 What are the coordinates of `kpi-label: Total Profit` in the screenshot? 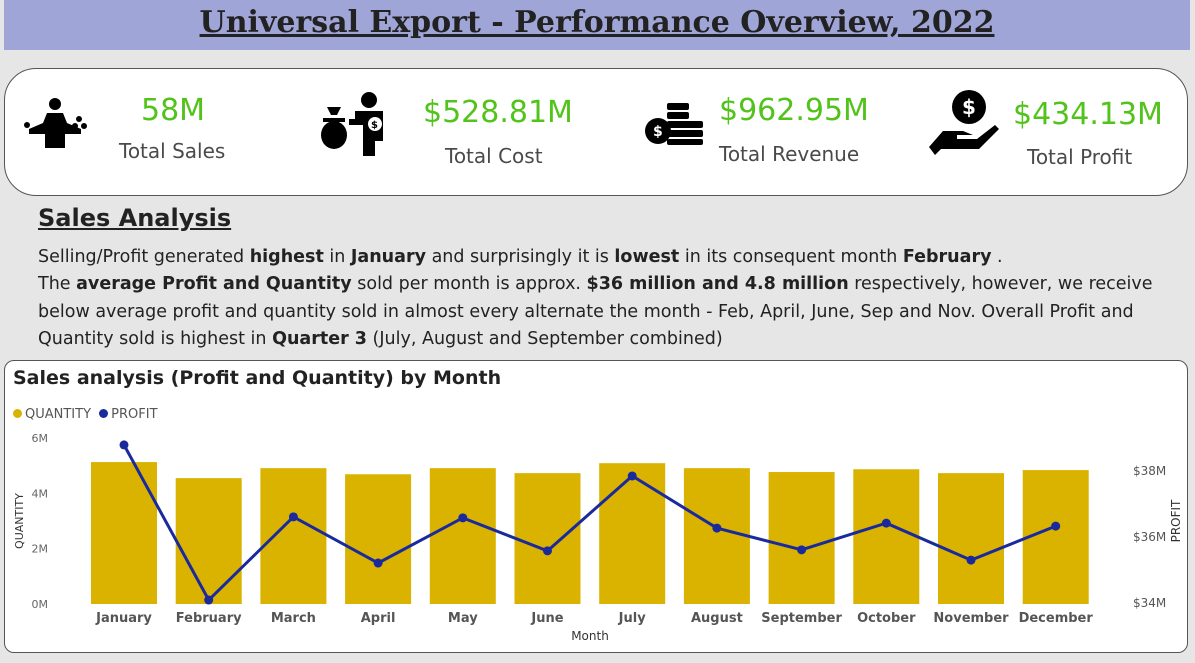 It's located at (1080, 157).